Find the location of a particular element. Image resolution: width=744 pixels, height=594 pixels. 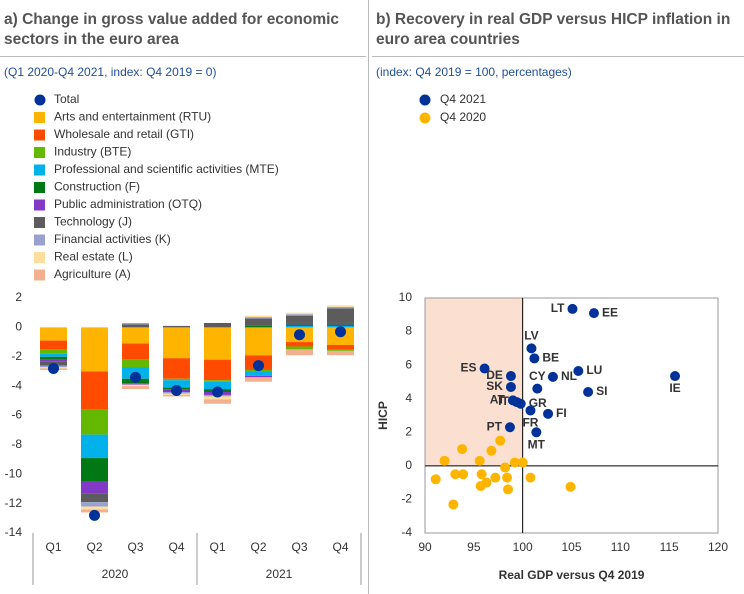

y-tick-label: 0 is located at coordinates (18, 327).